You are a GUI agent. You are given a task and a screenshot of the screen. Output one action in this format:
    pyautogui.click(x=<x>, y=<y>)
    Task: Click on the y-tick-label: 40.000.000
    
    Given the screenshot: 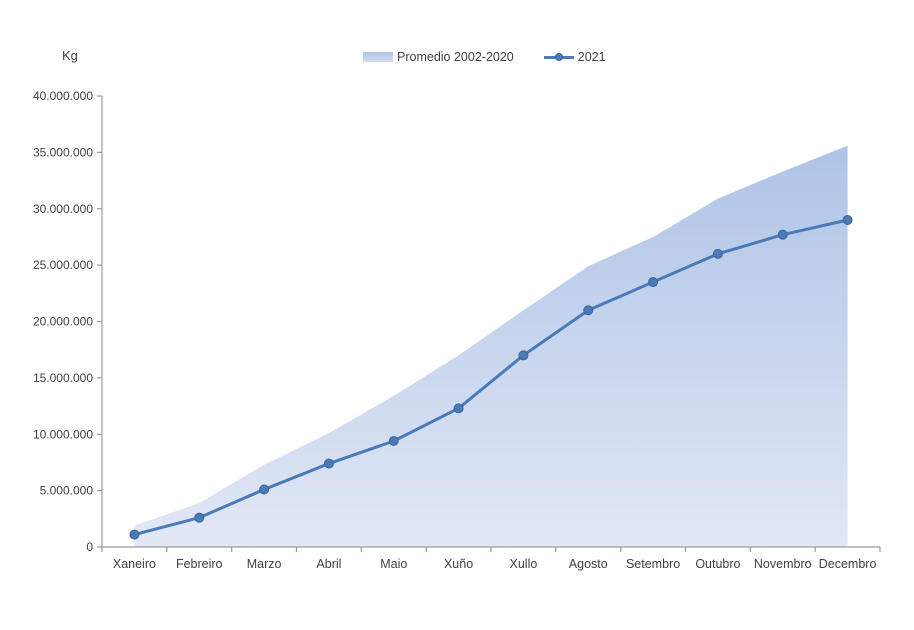 What is the action you would take?
    pyautogui.click(x=63, y=96)
    